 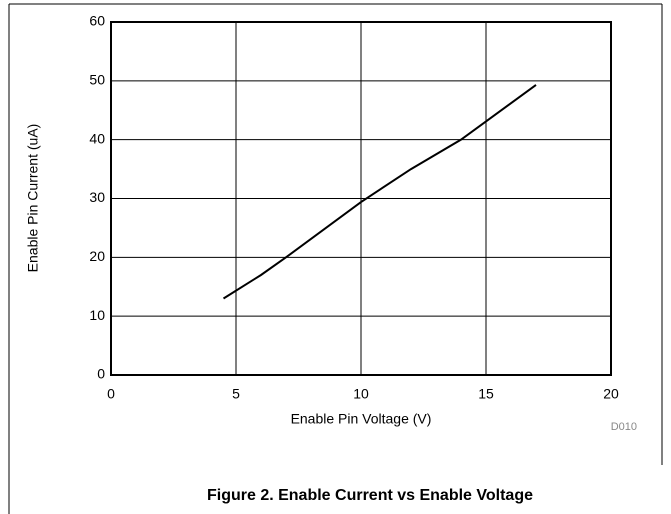 What do you see at coordinates (361, 419) in the screenshot?
I see `x-axis-label: Enable Pin Voltage (V)` at bounding box center [361, 419].